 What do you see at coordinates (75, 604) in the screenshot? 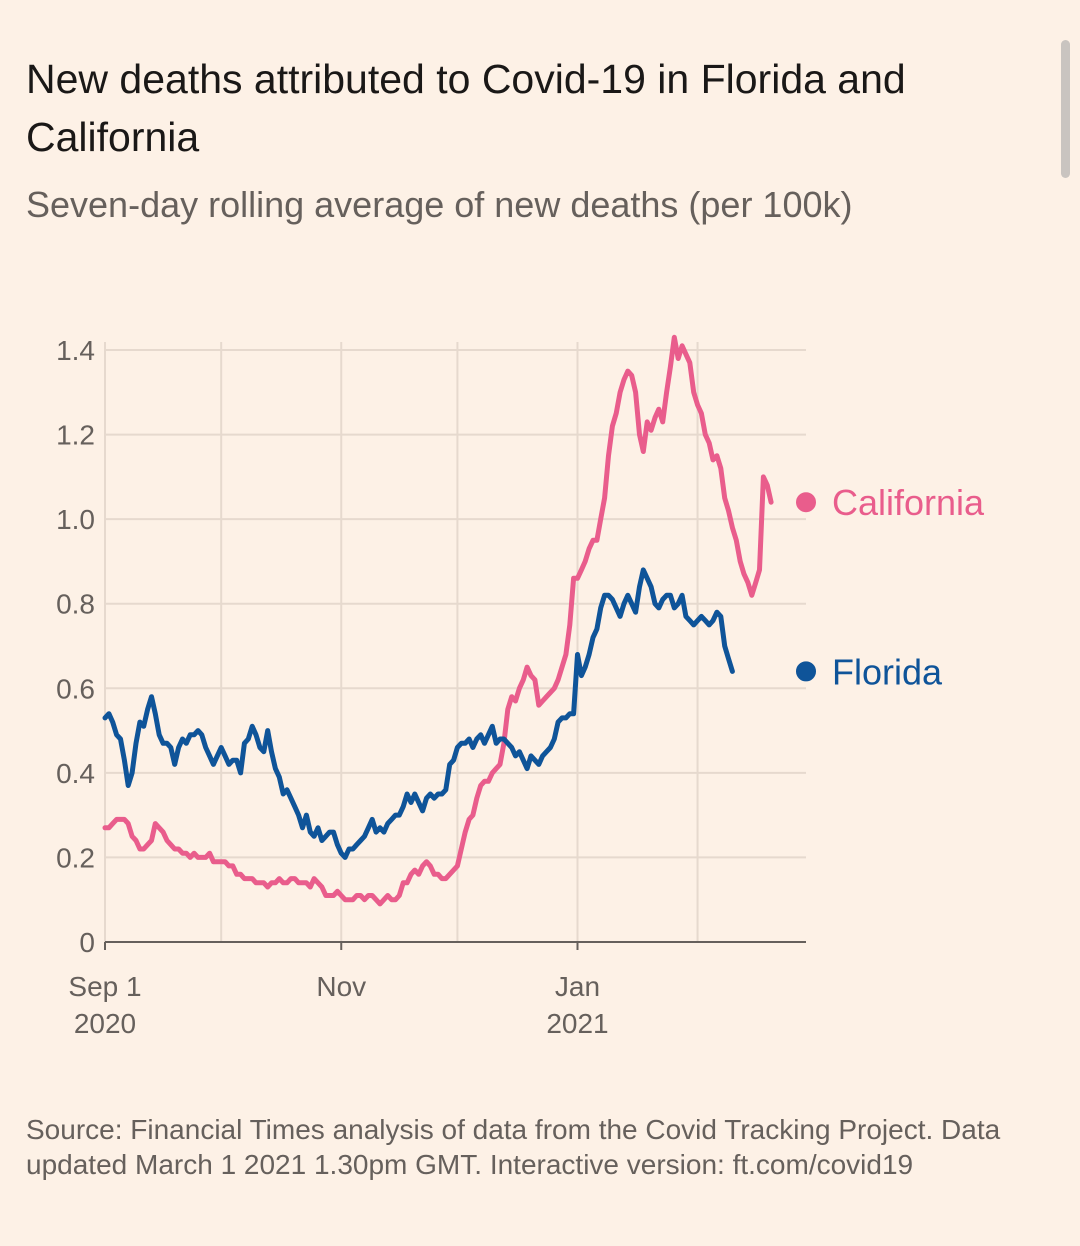
I see `y-tick-label: 0.8` at bounding box center [75, 604].